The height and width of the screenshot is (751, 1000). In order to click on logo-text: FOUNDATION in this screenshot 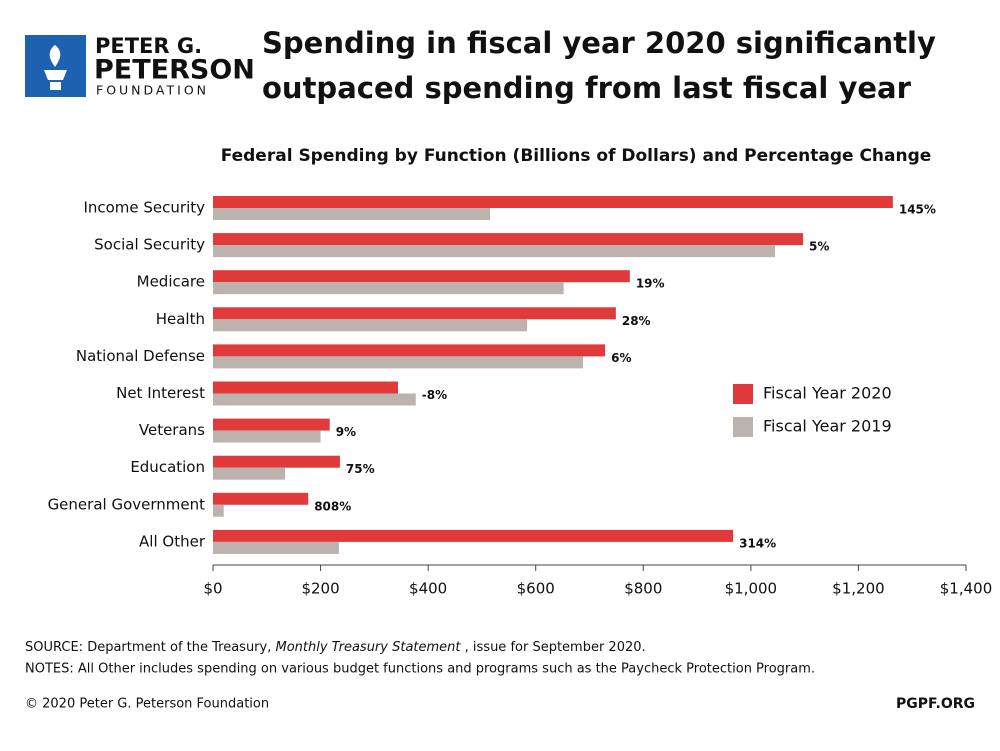, I will do `click(152, 90)`.